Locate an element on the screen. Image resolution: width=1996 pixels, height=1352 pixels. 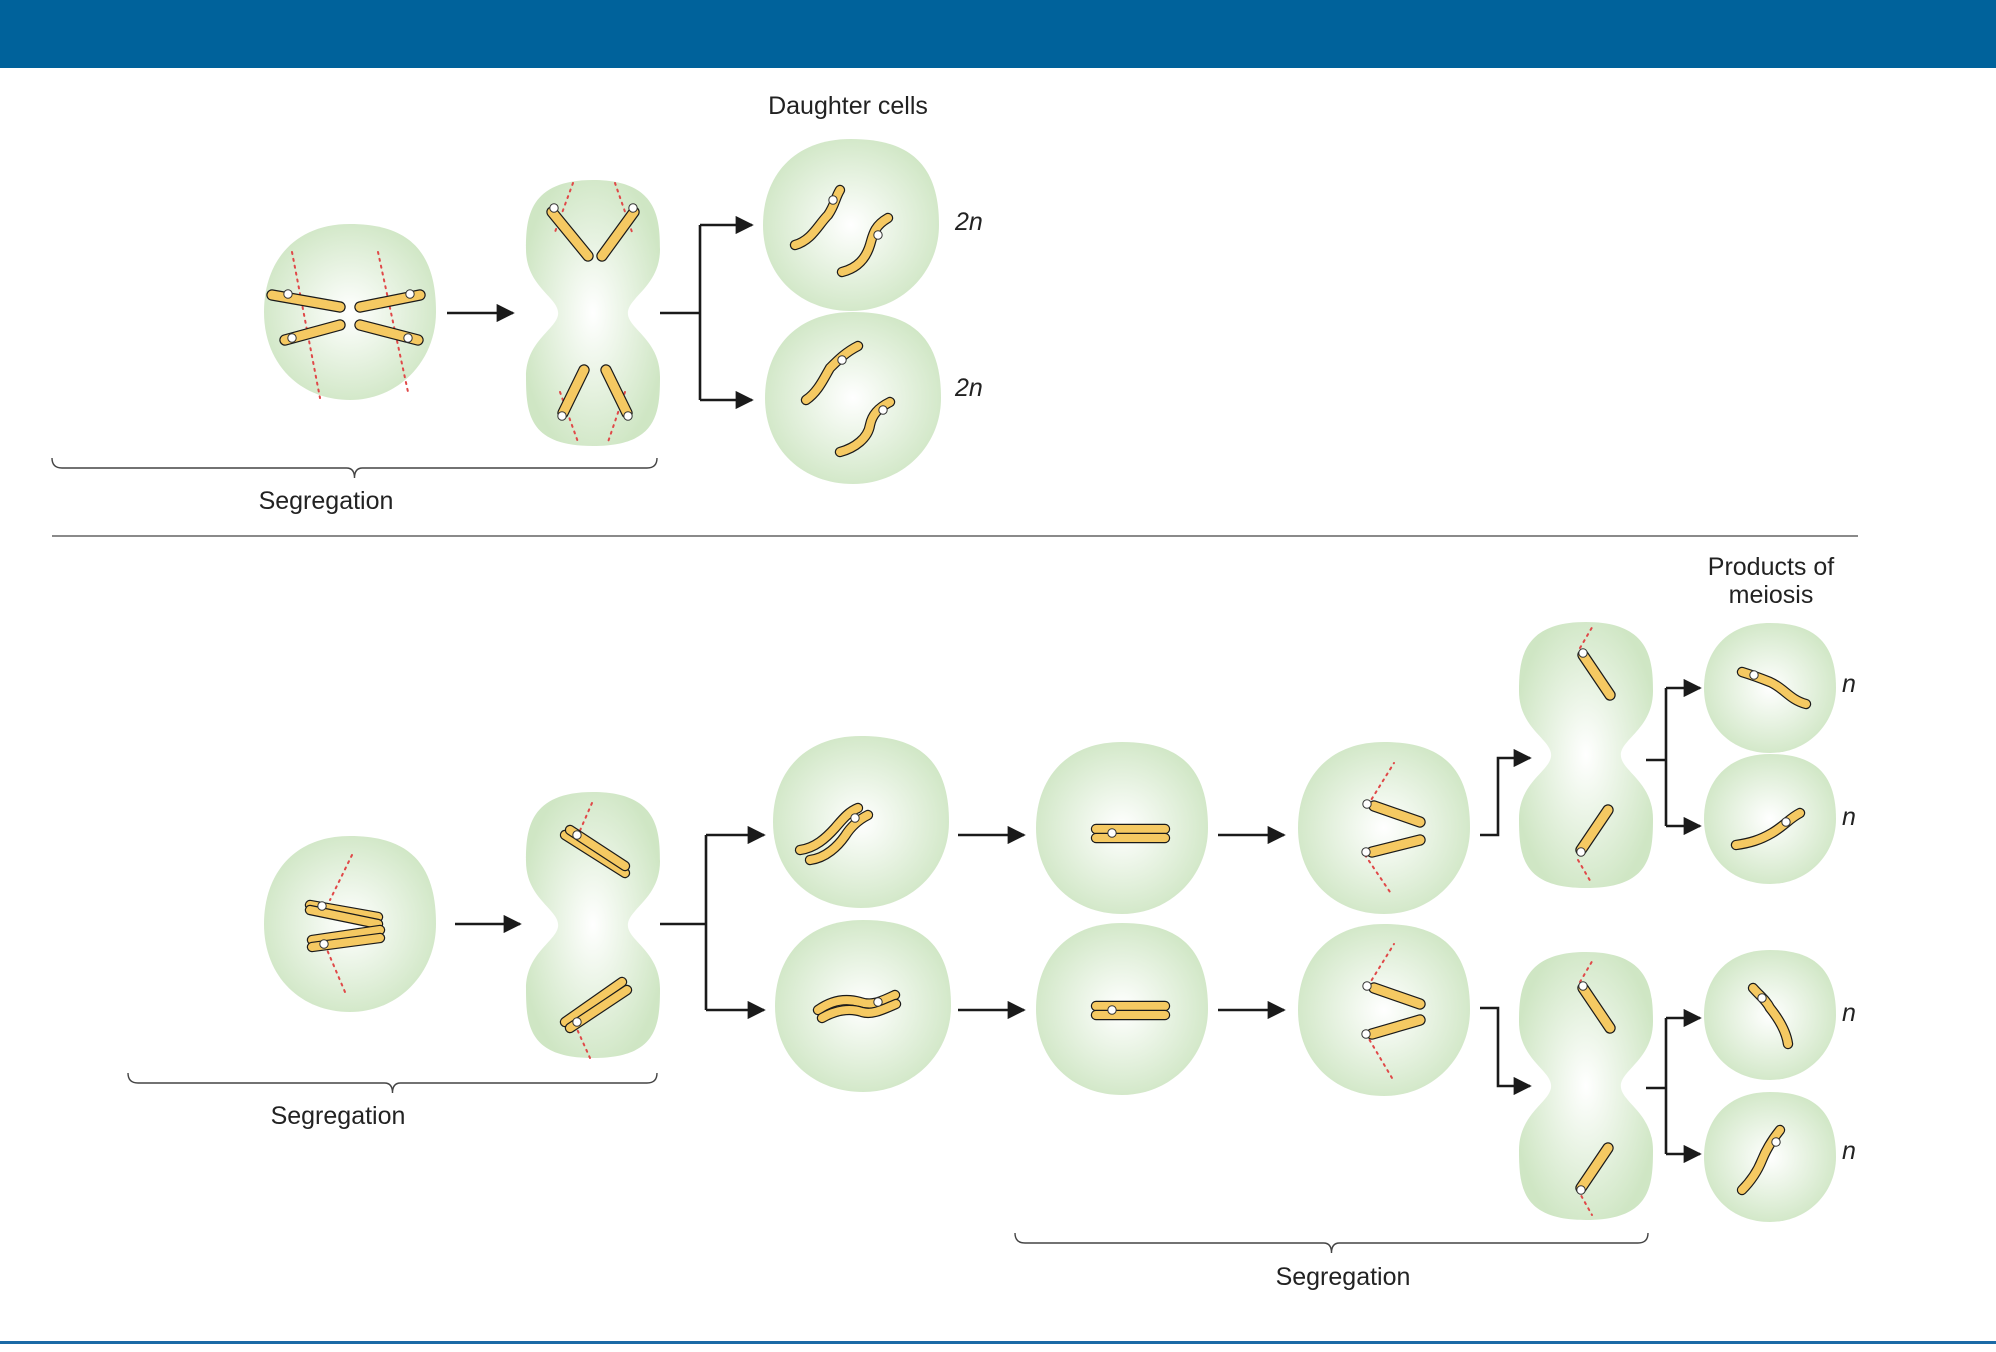
daughter-cells-label: Daughter cells is located at coordinates (848, 106).